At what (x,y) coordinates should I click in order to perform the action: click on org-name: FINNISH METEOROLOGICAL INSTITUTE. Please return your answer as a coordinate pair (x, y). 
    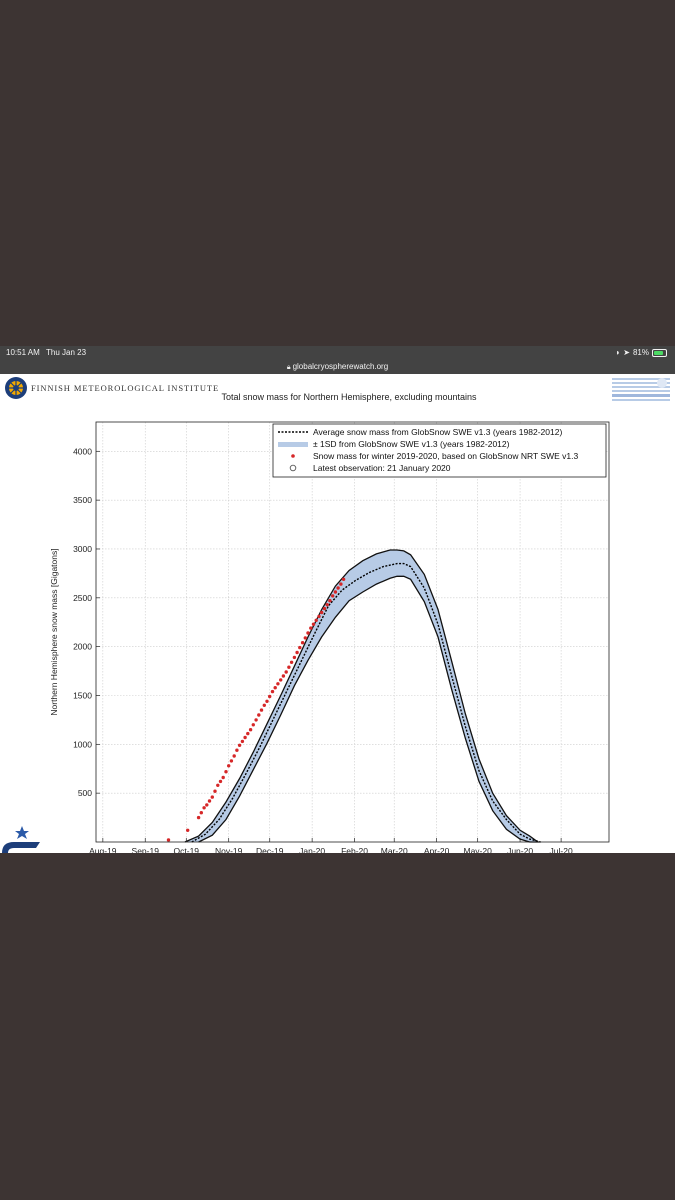
    Looking at the image, I should click on (125, 388).